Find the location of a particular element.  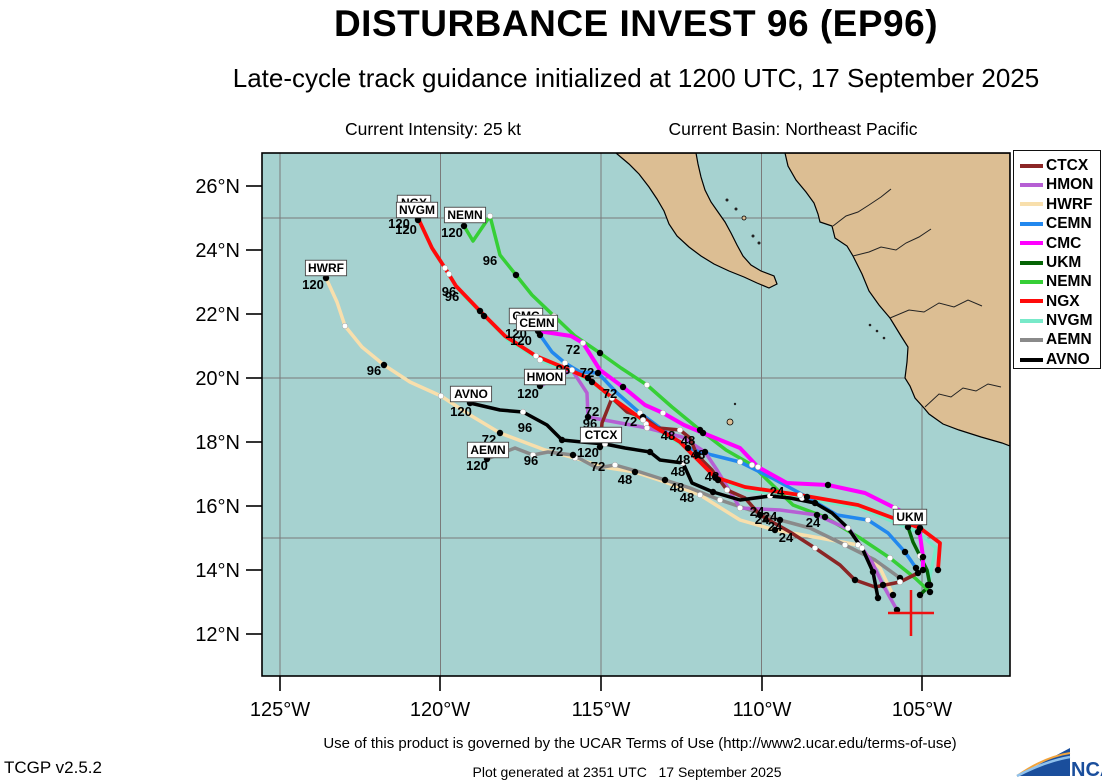

ncar-logo-text: NCAR is located at coordinates (1086, 769).